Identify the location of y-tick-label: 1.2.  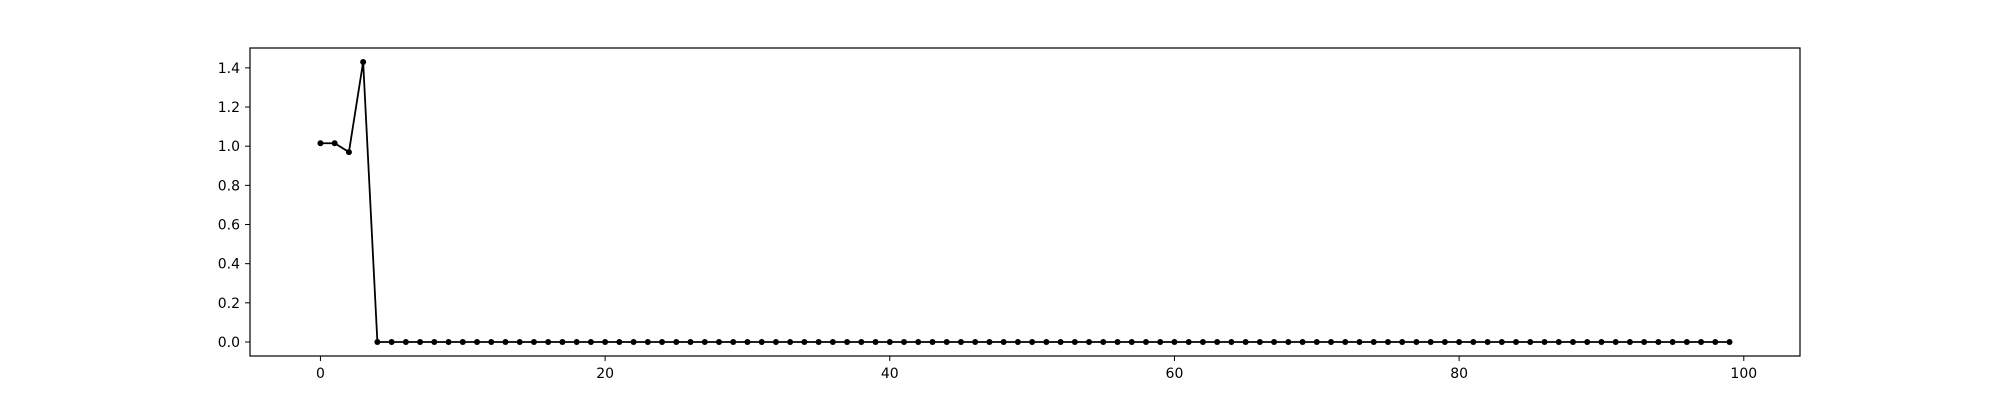
(229, 108).